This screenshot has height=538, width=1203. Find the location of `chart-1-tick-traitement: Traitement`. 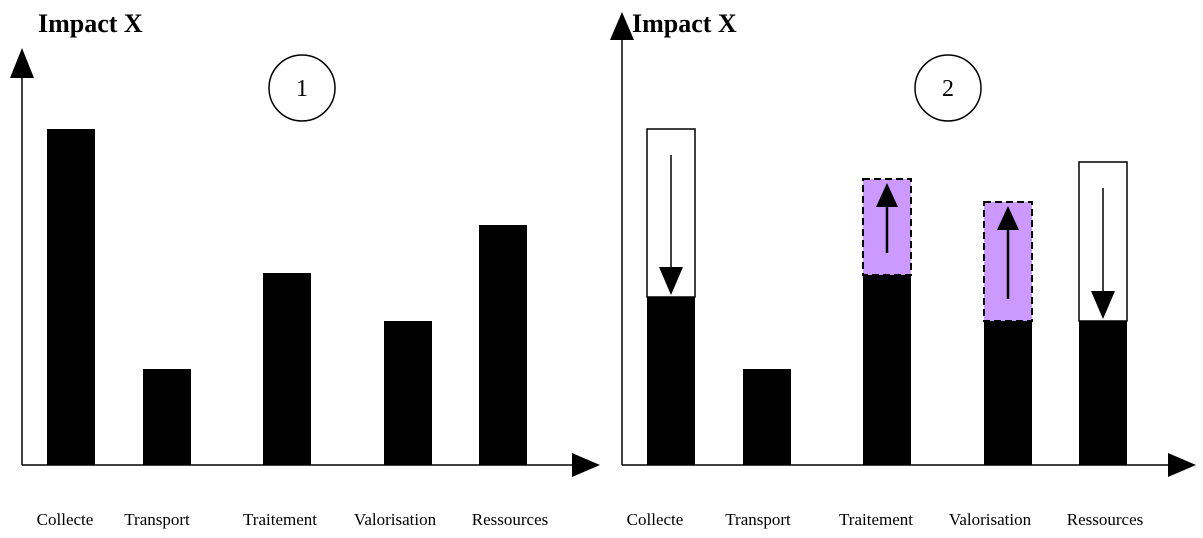

chart-1-tick-traitement: Traitement is located at coordinates (280, 519).